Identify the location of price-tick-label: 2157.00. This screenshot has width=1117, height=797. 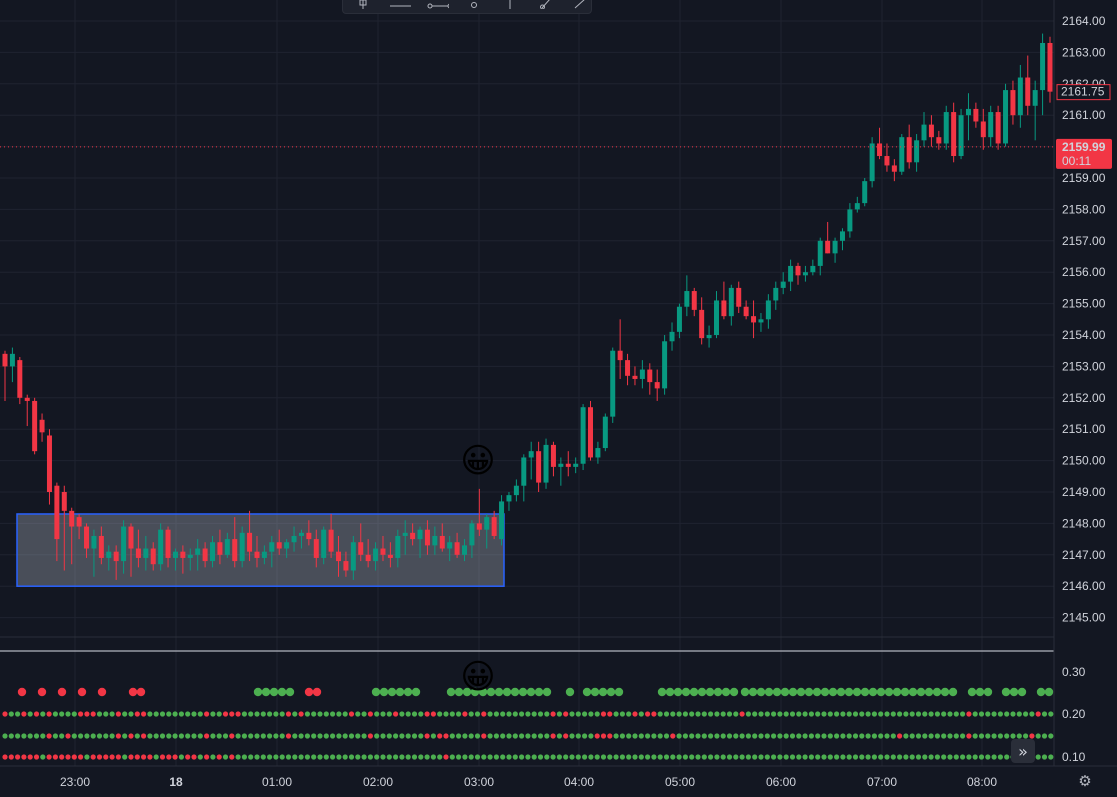
(1084, 241).